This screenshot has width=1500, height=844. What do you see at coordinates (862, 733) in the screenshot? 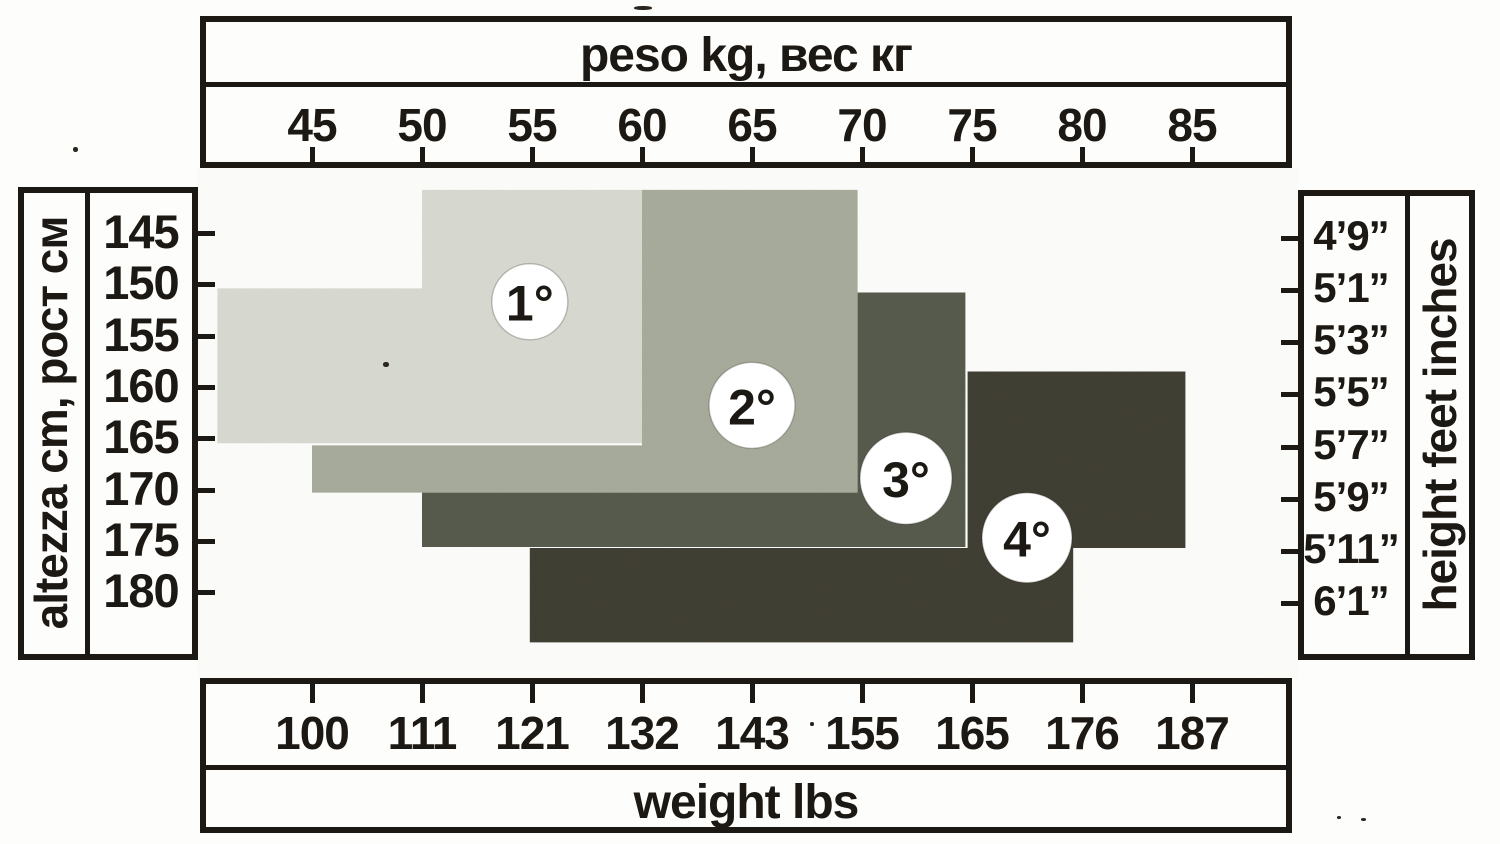
I see `lbs-tick-label: 155` at bounding box center [862, 733].